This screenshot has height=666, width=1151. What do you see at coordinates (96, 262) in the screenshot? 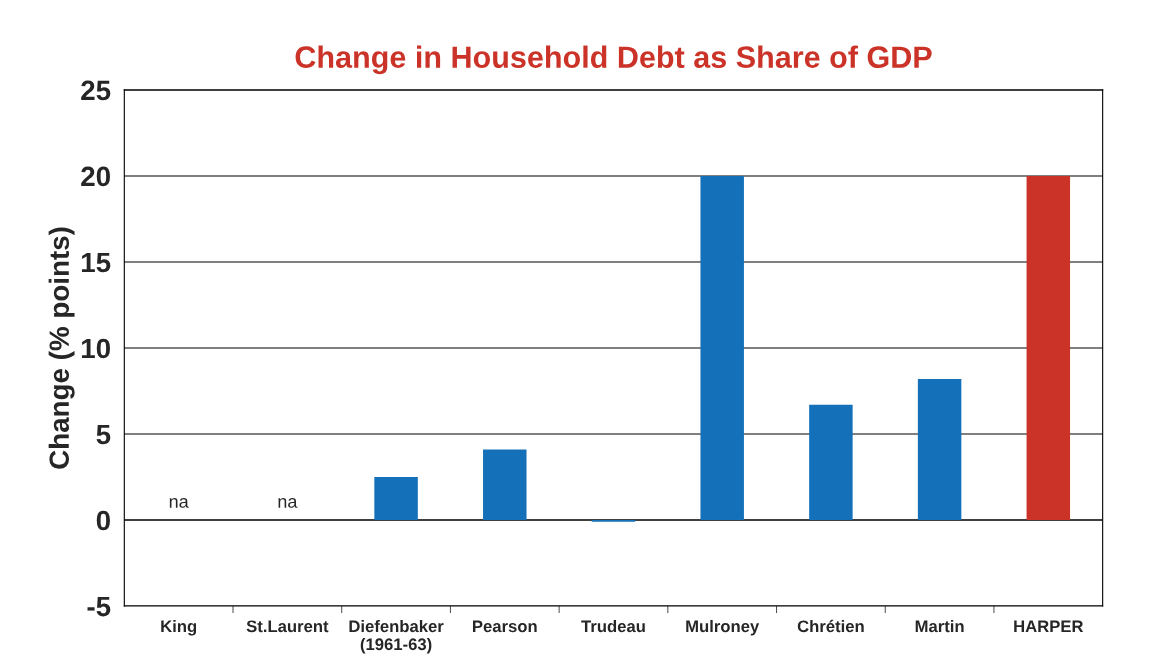
I see `y-tick-label: 15` at bounding box center [96, 262].